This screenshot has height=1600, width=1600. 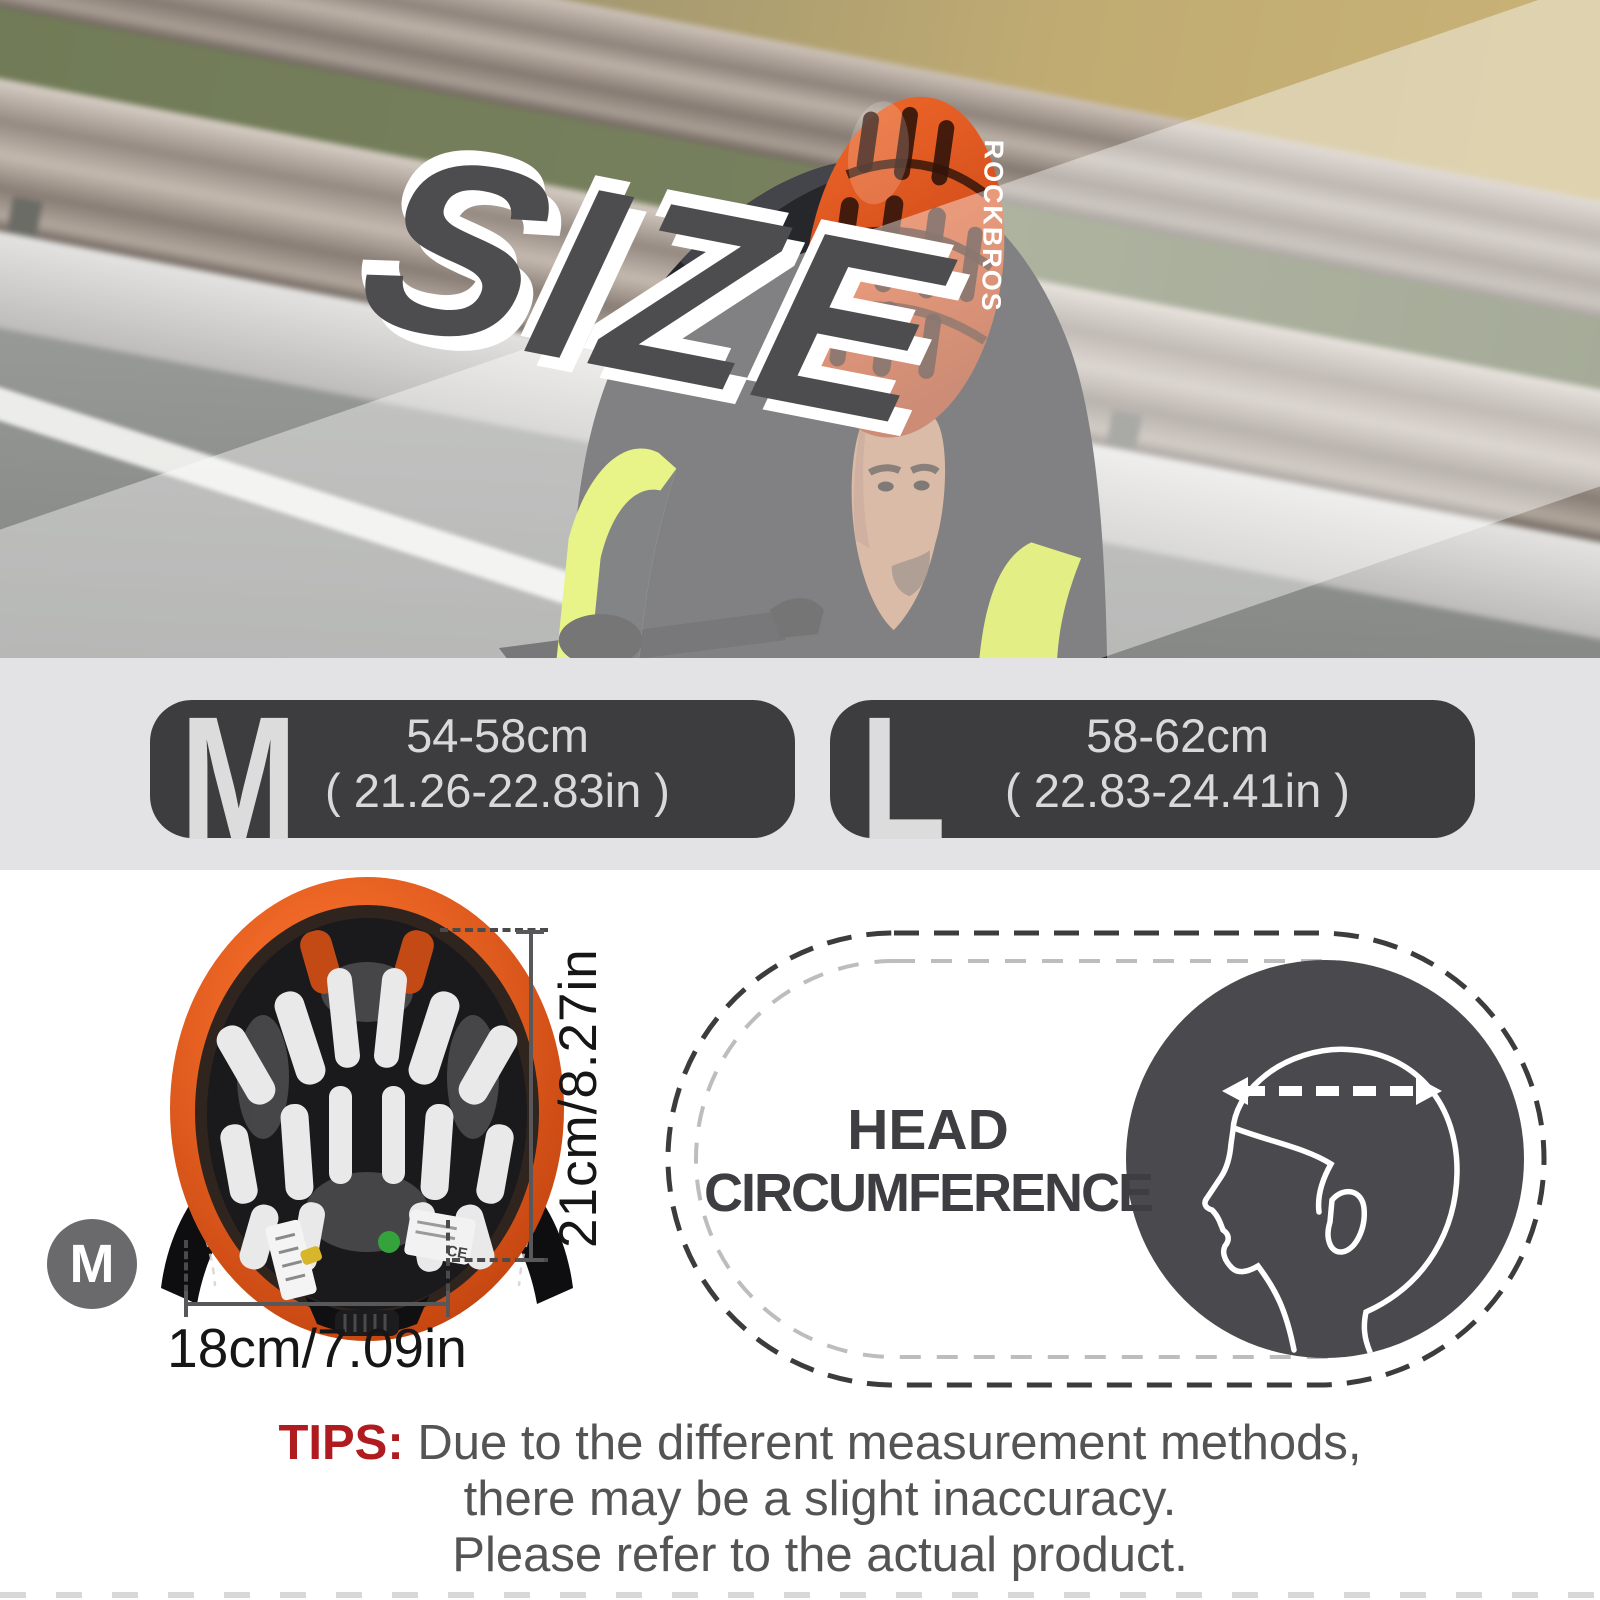 I want to click on width-tick-right, so click(x=448, y=1304).